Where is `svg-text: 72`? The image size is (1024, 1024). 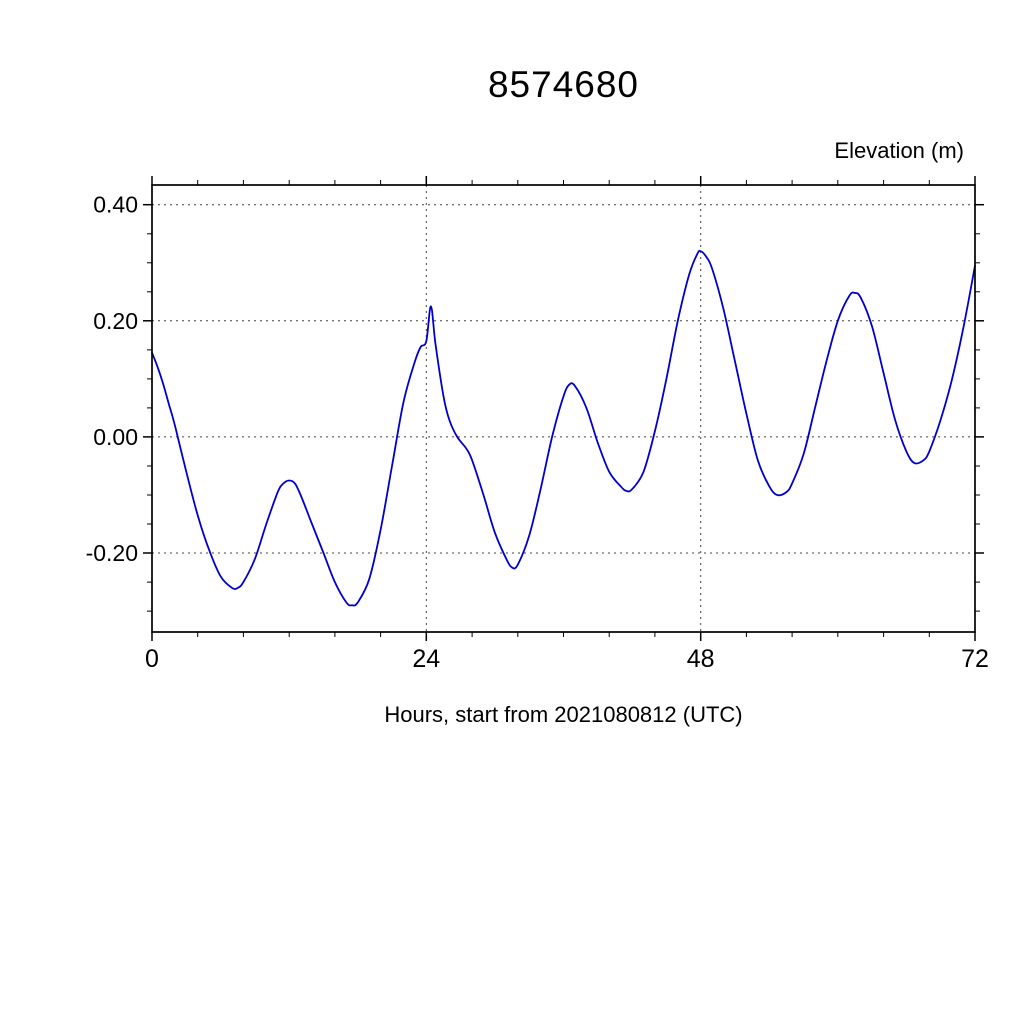 svg-text: 72 is located at coordinates (975, 659).